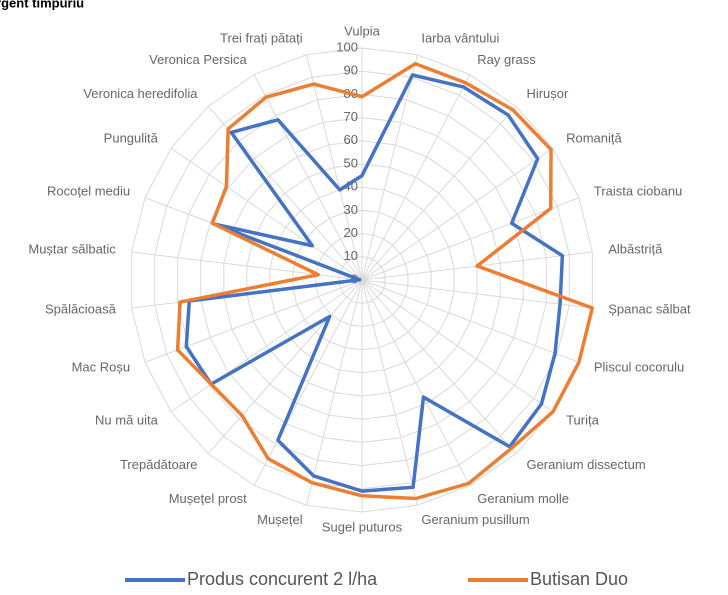 This screenshot has height=595, width=728. What do you see at coordinates (351, 70) in the screenshot?
I see `r-tick-label: 90` at bounding box center [351, 70].